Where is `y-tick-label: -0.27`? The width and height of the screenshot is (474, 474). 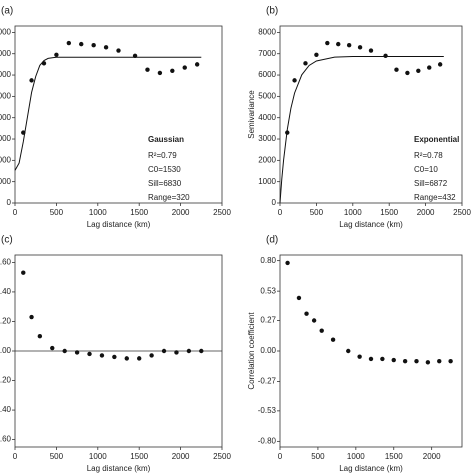
y-tick-label: -0.27 is located at coordinates (267, 381).